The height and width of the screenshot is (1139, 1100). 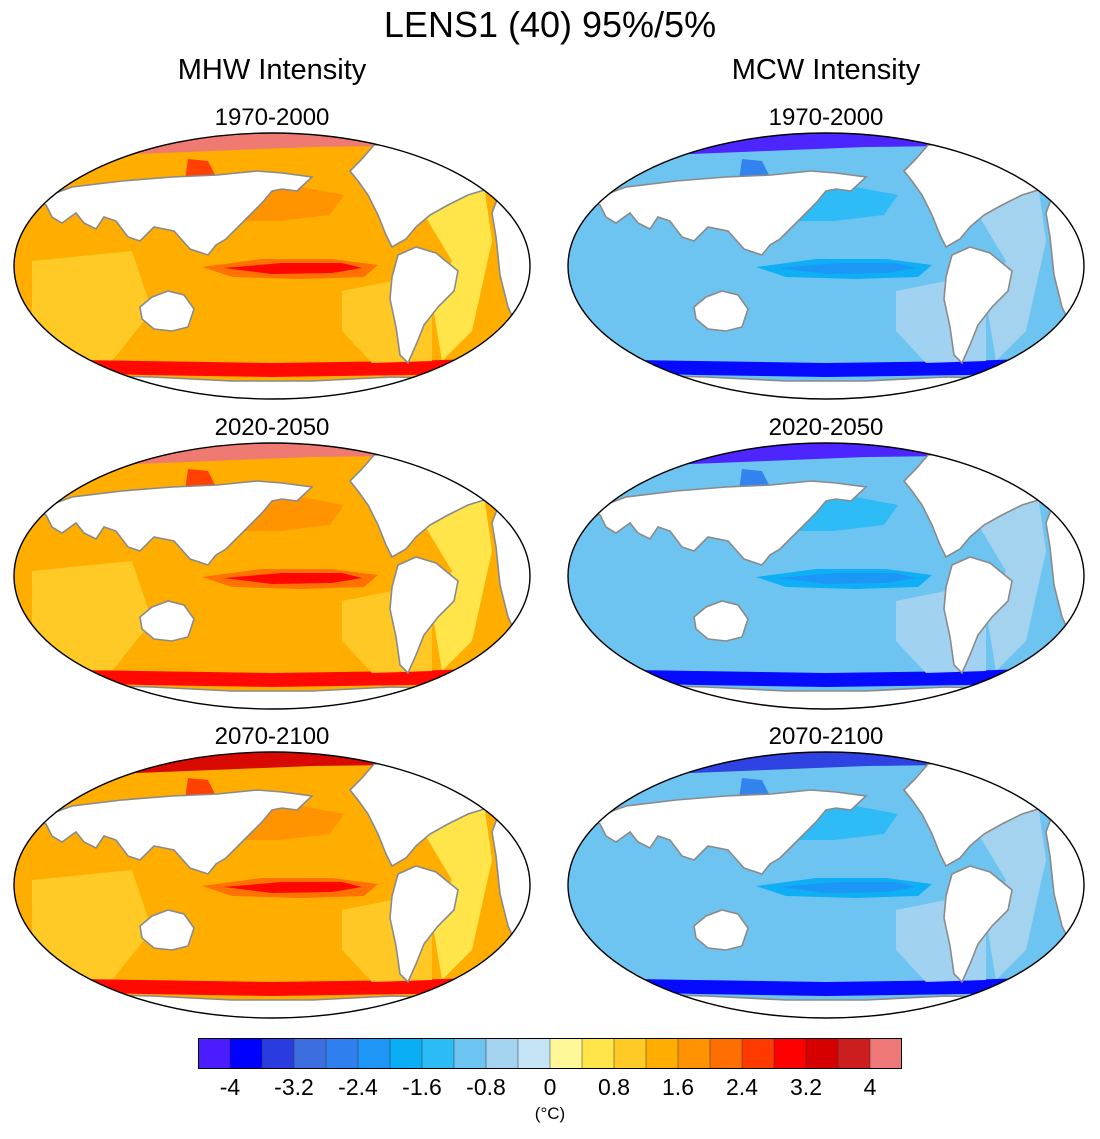 I want to click on map-mhw-1970, so click(x=272, y=266).